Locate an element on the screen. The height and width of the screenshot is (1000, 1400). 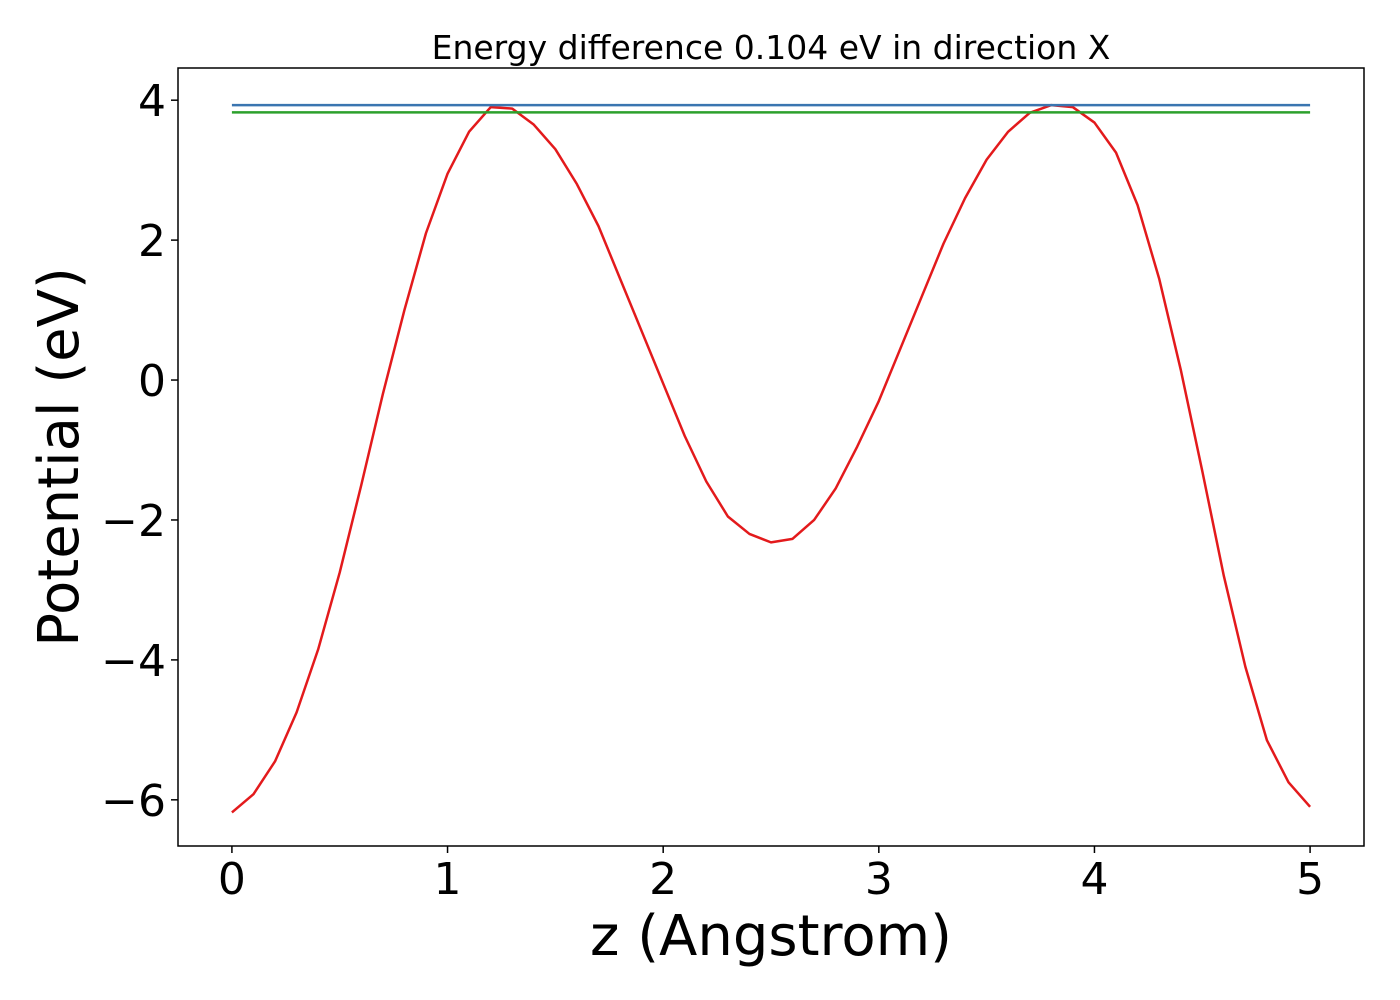
y-tick-label: −2 is located at coordinates (133, 521).